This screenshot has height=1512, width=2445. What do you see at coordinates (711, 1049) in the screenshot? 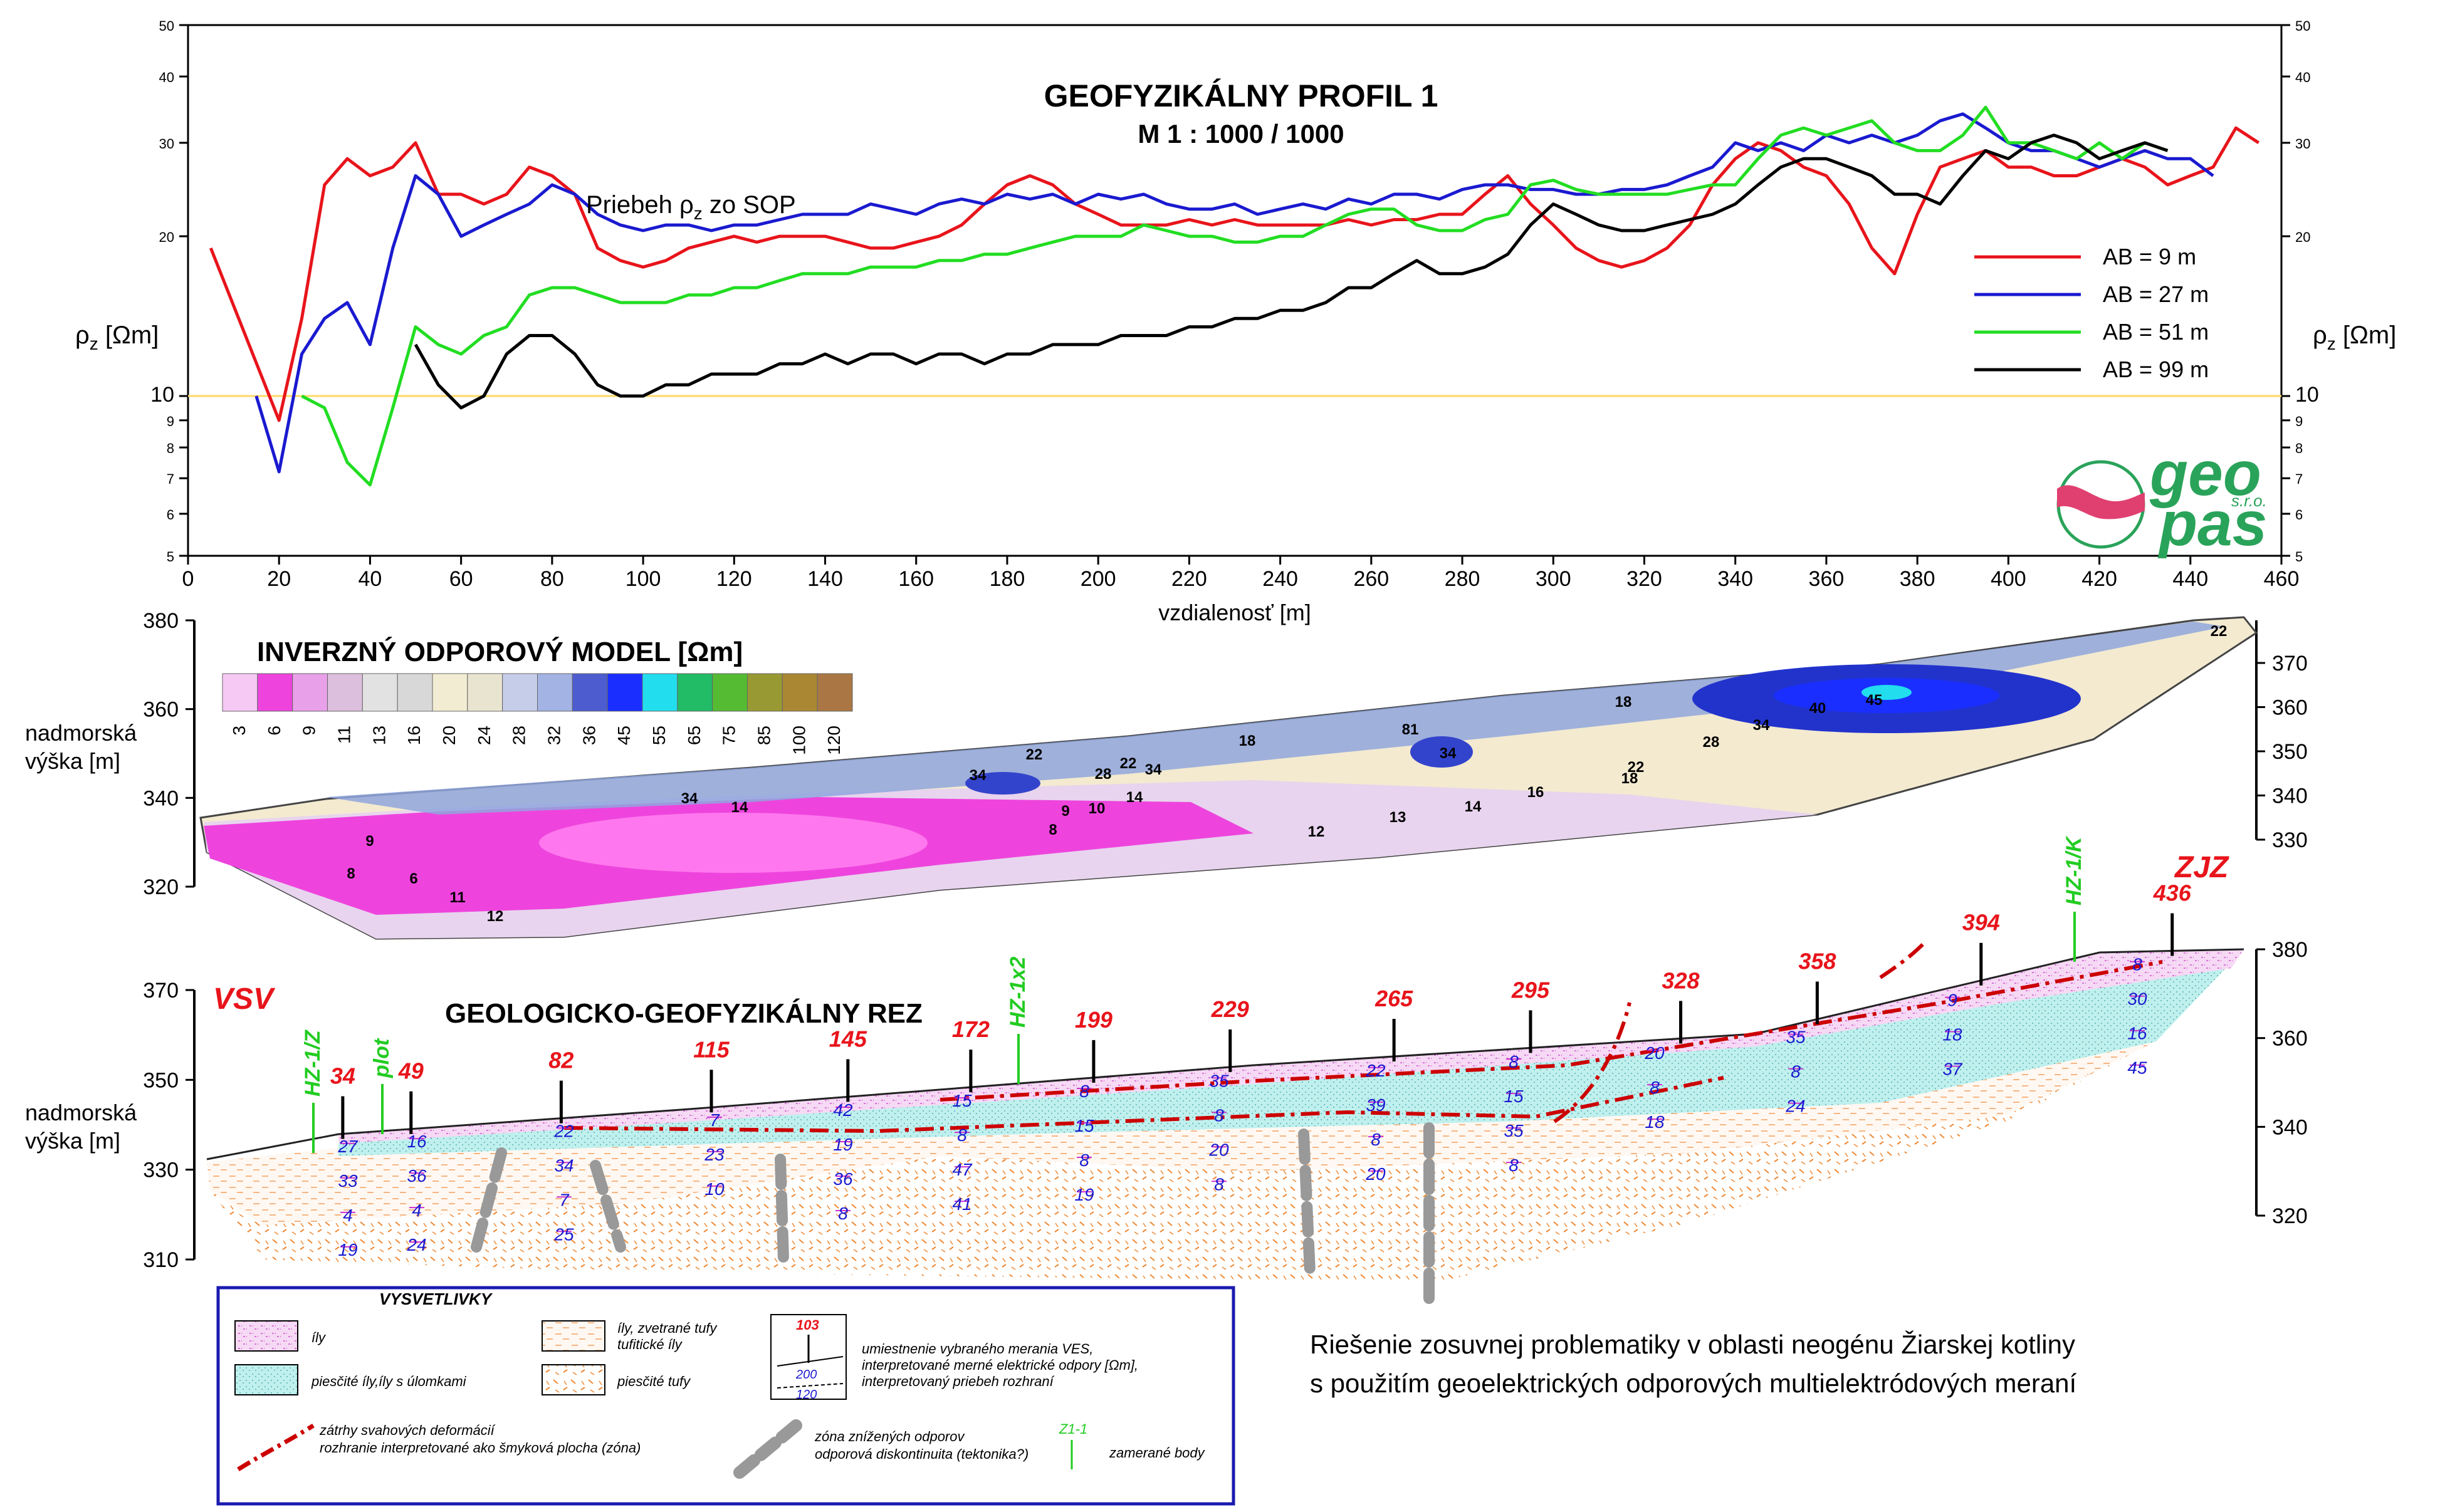
I see `station-label: 115` at bounding box center [711, 1049].